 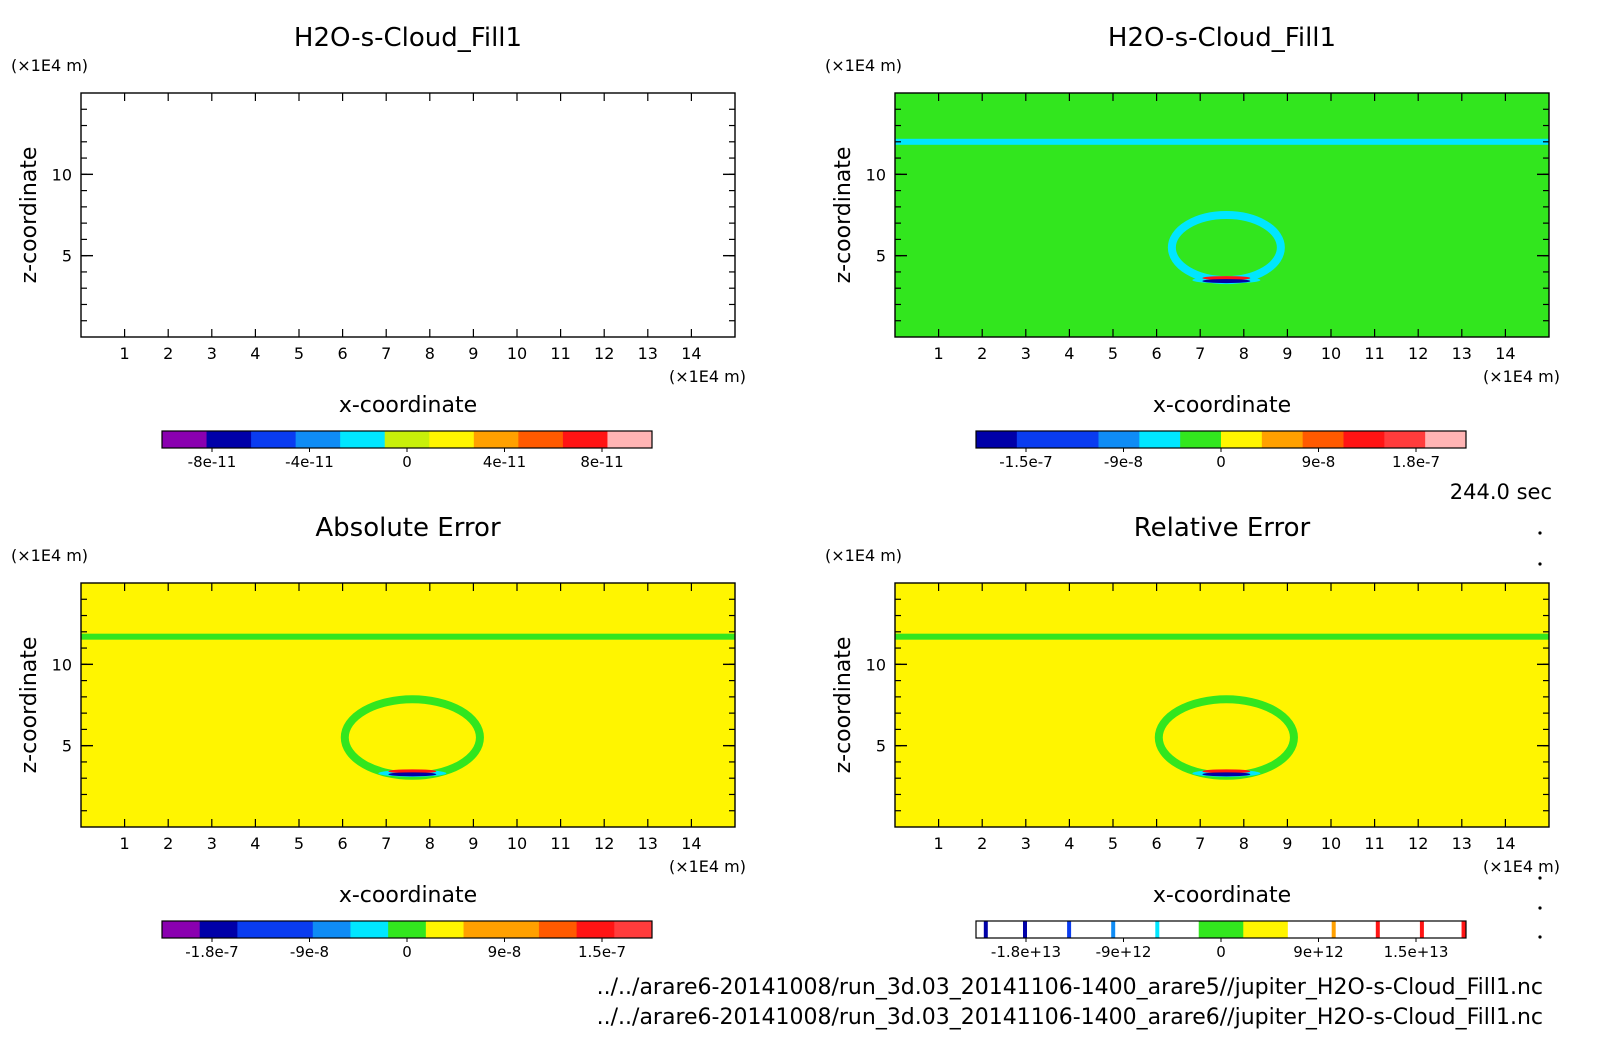 What do you see at coordinates (408, 38) in the screenshot?
I see `chart-title: H2O-s-Cloud_Fill1` at bounding box center [408, 38].